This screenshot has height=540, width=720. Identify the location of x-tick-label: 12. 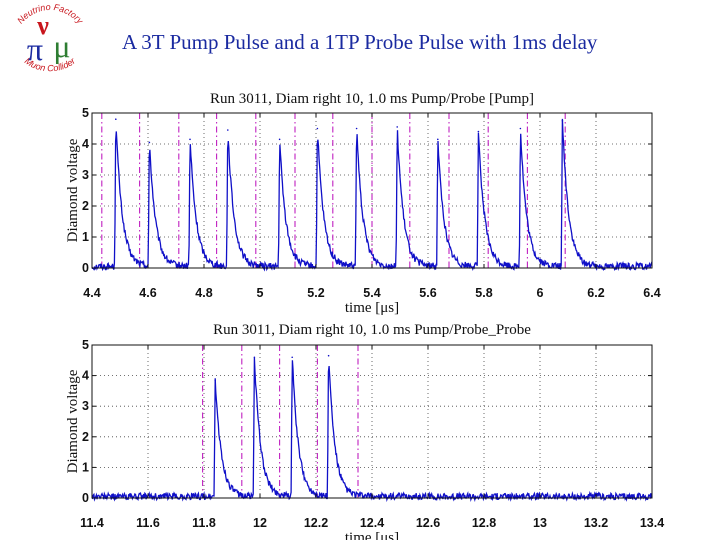
(260, 523).